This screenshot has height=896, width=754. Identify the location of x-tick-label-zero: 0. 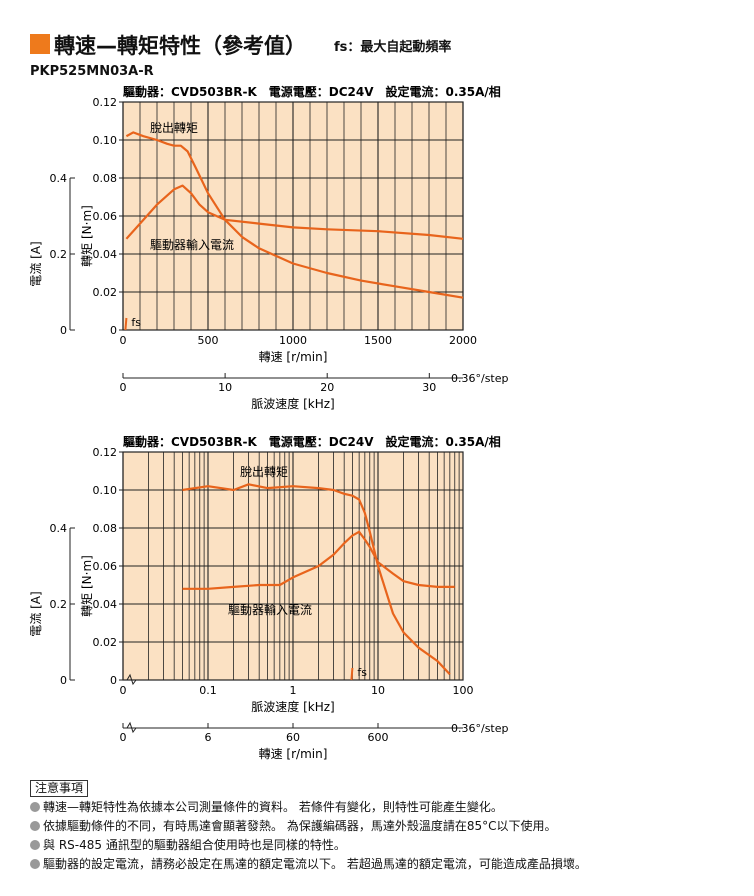
(123, 690).